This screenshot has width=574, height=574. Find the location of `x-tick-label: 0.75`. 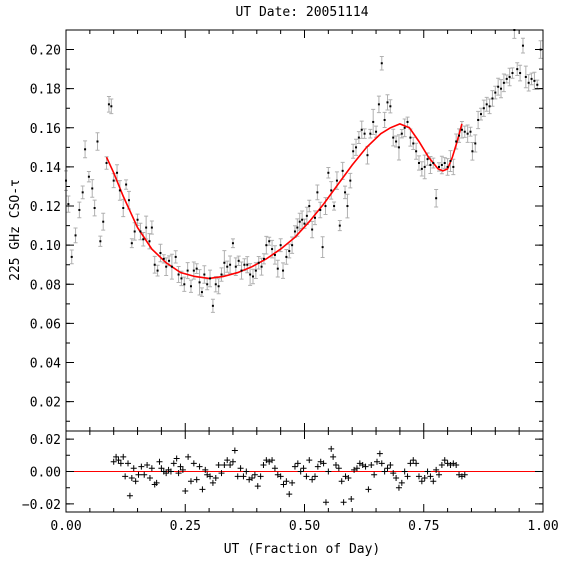

x-tick-label: 0.75 is located at coordinates (423, 526).